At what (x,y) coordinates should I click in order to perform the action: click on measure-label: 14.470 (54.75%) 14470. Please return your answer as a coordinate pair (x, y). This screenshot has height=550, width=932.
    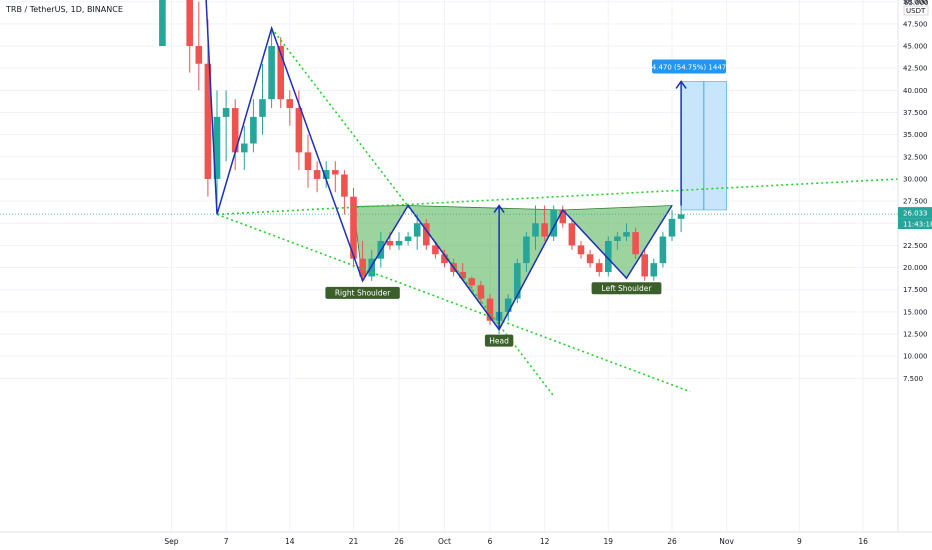
    Looking at the image, I should click on (689, 66).